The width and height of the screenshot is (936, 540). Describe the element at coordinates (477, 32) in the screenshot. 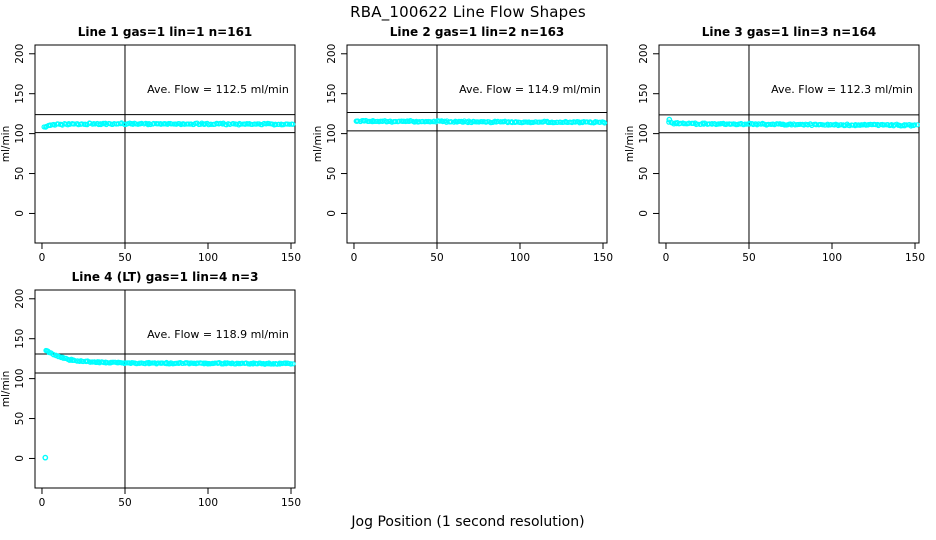

I see `panel-title: Line 2 gas=1 lin=2 n=163` at that location.